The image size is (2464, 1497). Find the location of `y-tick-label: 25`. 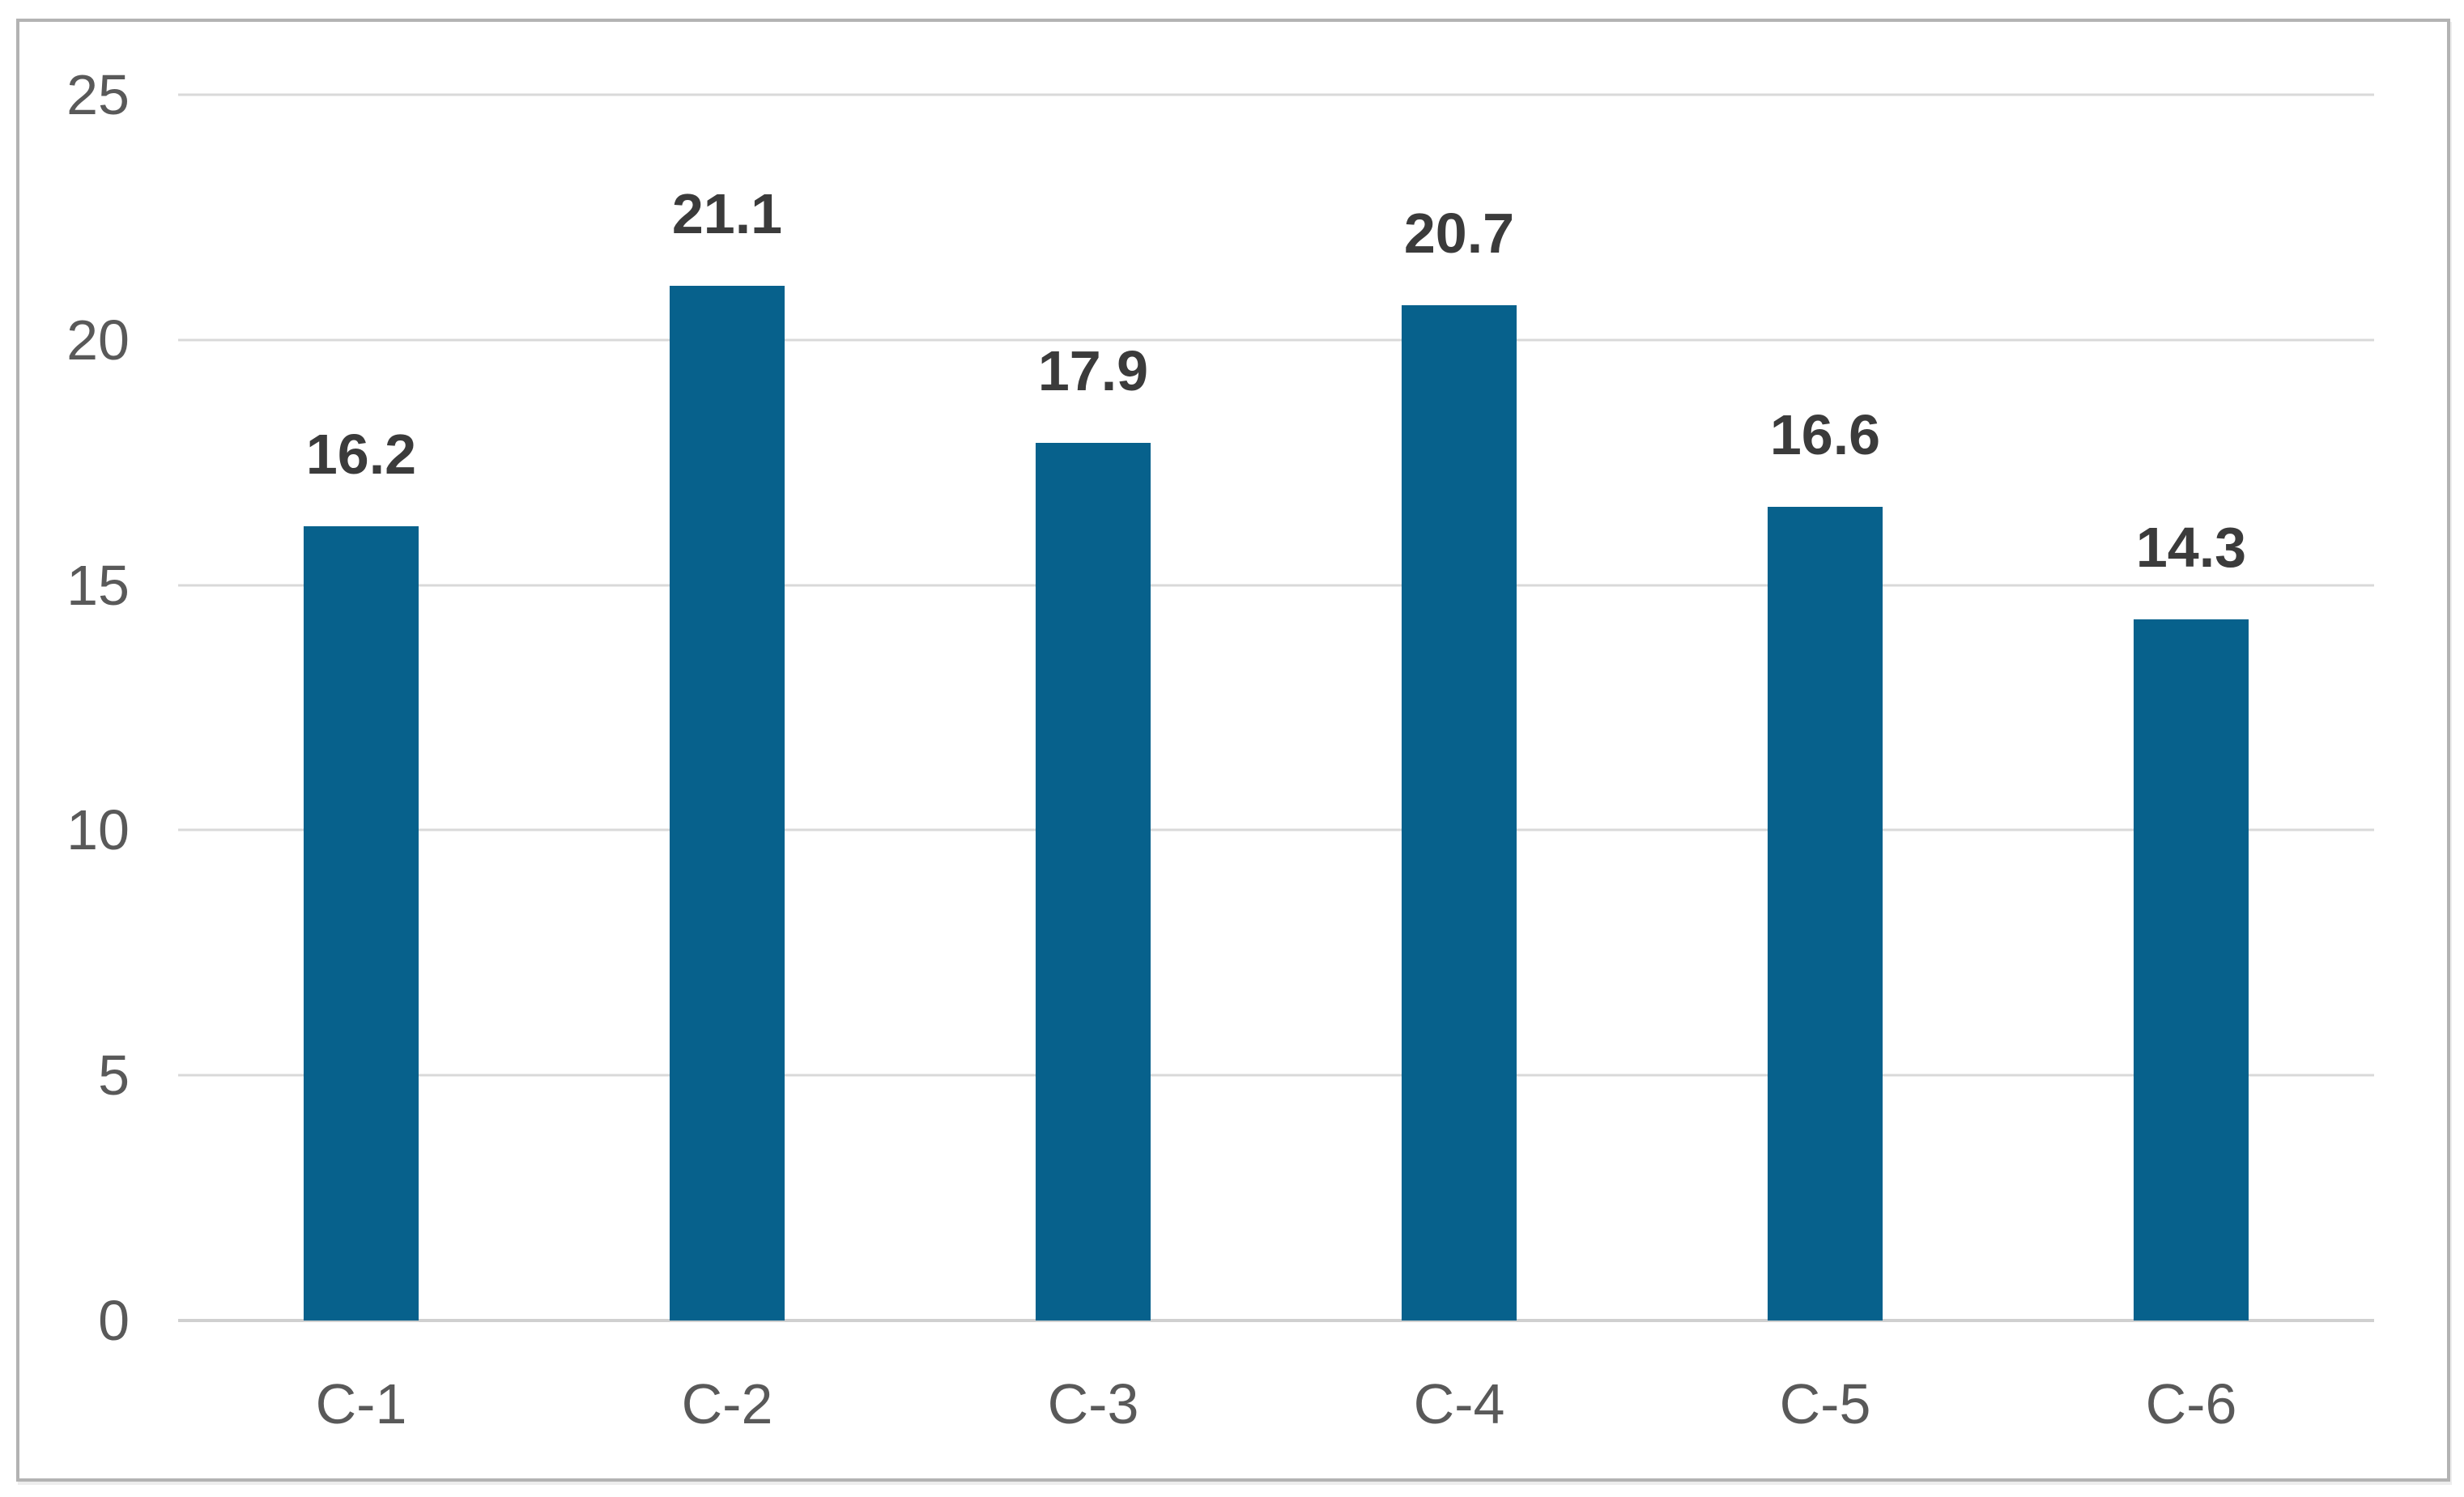

y-tick-label: 25 is located at coordinates (98, 94).